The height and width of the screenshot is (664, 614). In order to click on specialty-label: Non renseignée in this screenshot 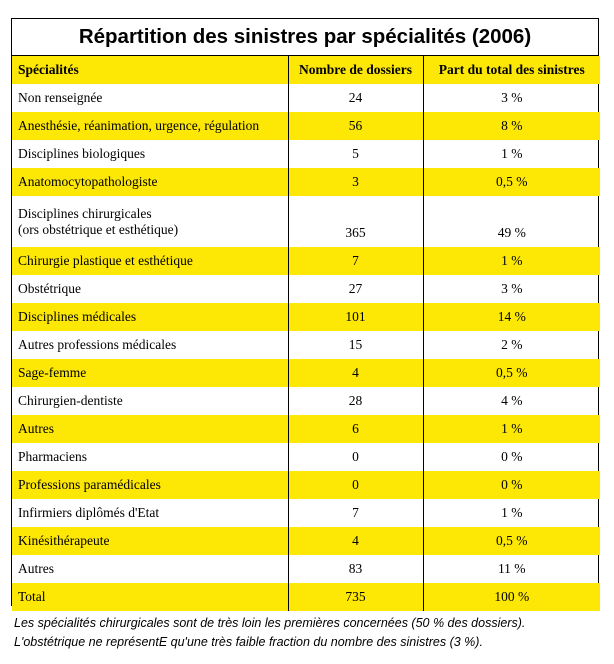, I will do `click(60, 97)`.